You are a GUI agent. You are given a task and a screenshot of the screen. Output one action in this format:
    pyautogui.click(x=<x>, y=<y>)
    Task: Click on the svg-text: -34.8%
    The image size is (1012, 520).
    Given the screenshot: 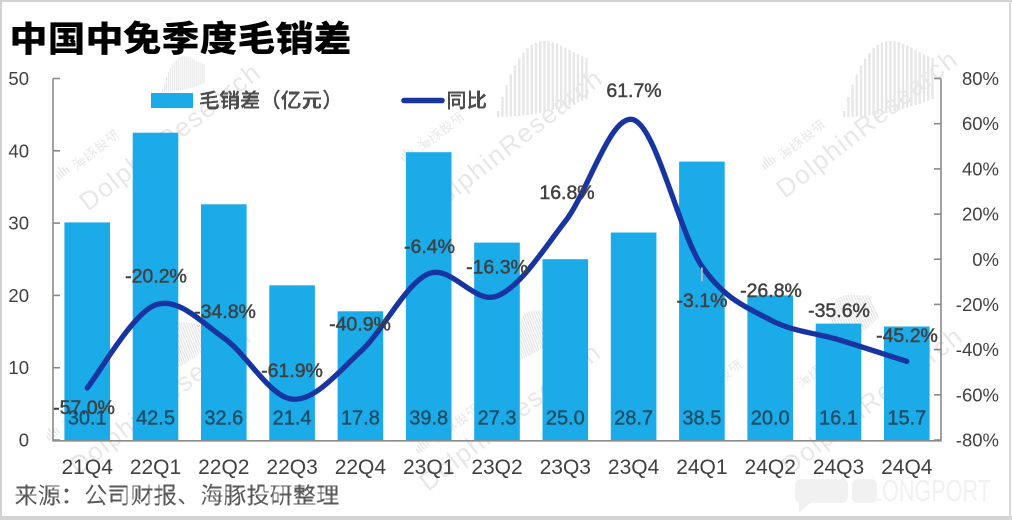 What is the action you would take?
    pyautogui.click(x=225, y=312)
    